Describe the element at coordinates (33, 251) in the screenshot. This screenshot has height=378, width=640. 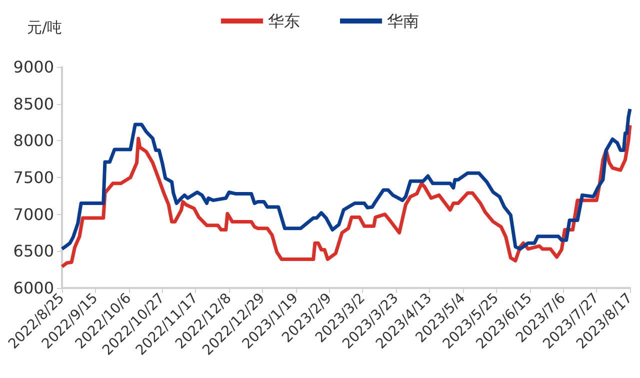
I see `y-tick-label: 6500` at that location.